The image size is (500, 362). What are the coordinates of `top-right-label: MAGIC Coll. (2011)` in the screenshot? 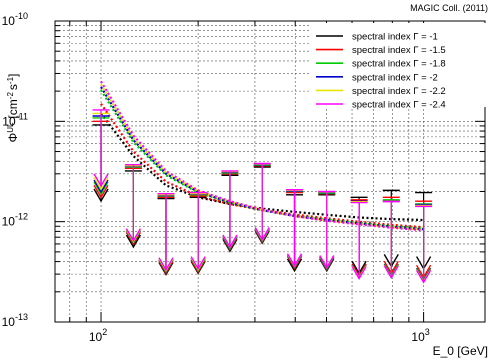 It's located at (449, 8).